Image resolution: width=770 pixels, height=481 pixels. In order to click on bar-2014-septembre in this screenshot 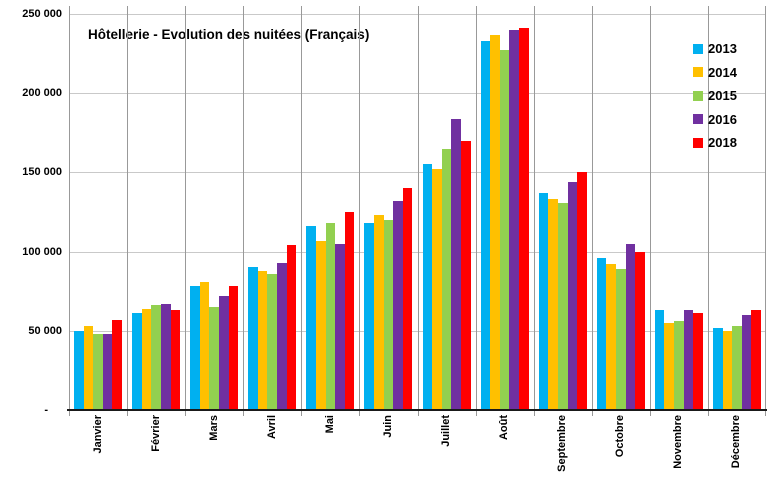, I will do `click(553, 304)`.